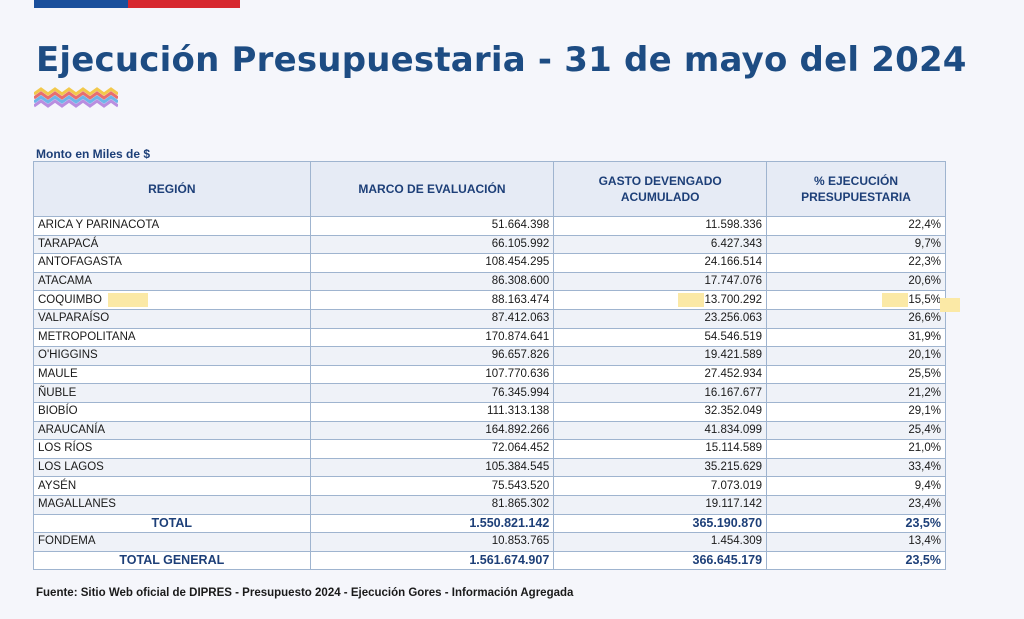 This screenshot has height=619, width=1024. I want to click on cell-gasto-text: 24.166.514, so click(733, 262).